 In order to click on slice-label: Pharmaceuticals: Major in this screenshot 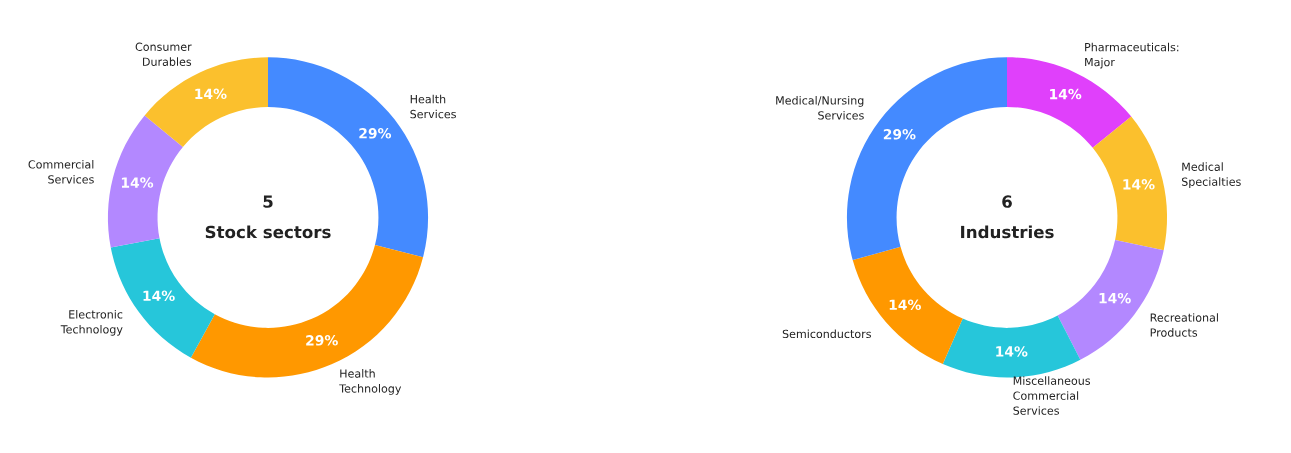, I will do `click(1132, 55)`.